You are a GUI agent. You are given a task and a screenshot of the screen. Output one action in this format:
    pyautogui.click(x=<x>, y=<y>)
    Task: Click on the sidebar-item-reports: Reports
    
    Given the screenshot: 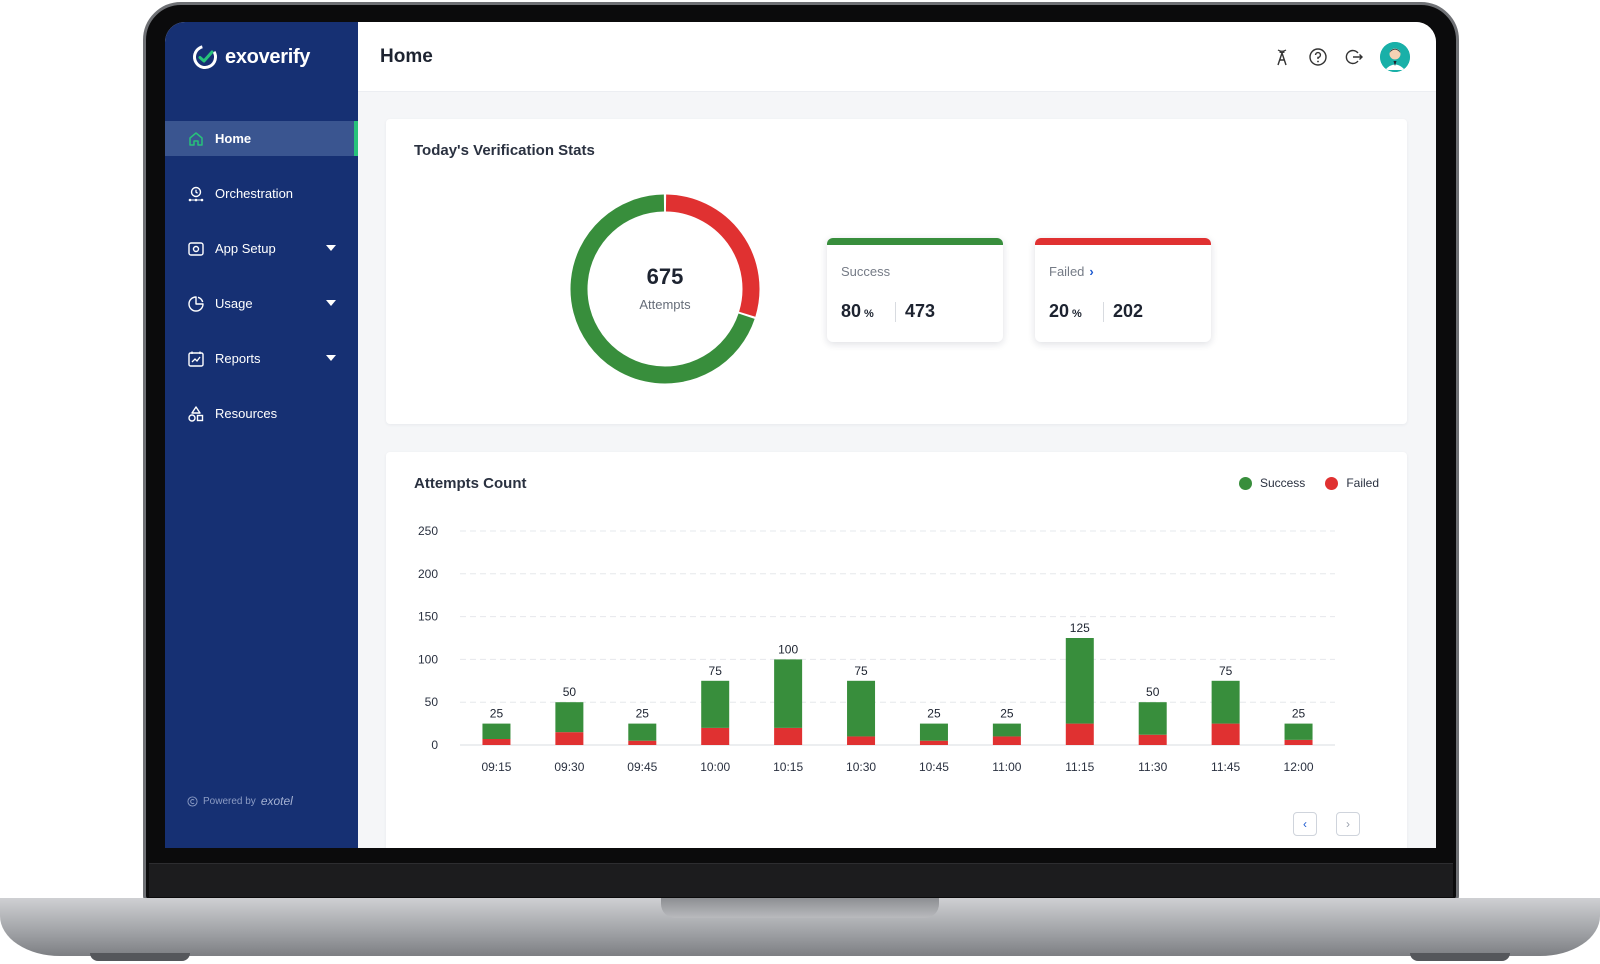 What is the action you would take?
    pyautogui.click(x=261, y=358)
    